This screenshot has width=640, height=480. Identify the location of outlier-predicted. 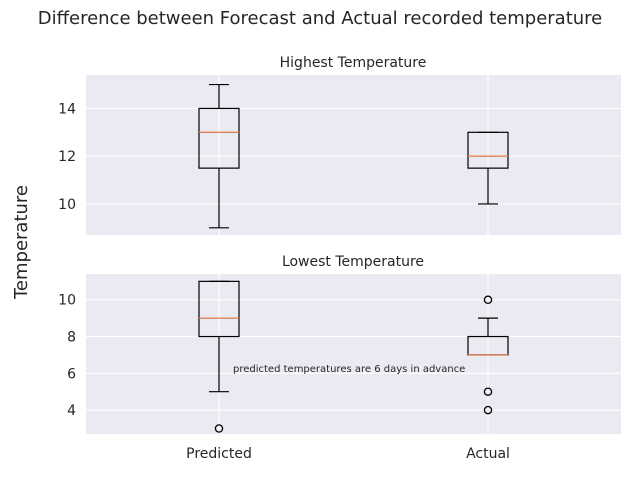
(219, 428).